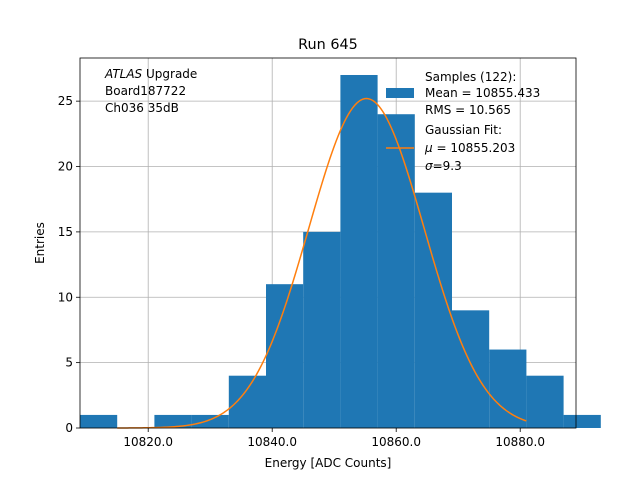 The height and width of the screenshot is (480, 640). What do you see at coordinates (69, 428) in the screenshot?
I see `y-tick-label: 0` at bounding box center [69, 428].